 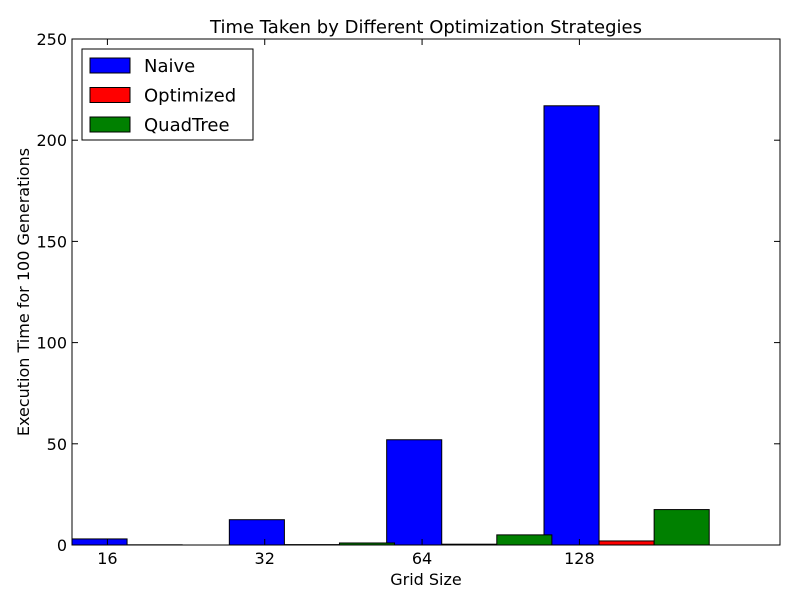 What do you see at coordinates (62, 545) in the screenshot?
I see `y-tick-label: 0` at bounding box center [62, 545].